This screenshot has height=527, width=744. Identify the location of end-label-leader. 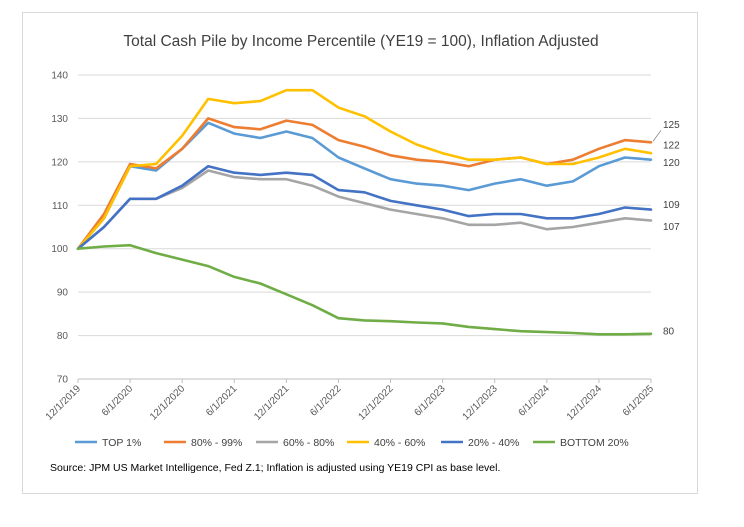
(657, 136).